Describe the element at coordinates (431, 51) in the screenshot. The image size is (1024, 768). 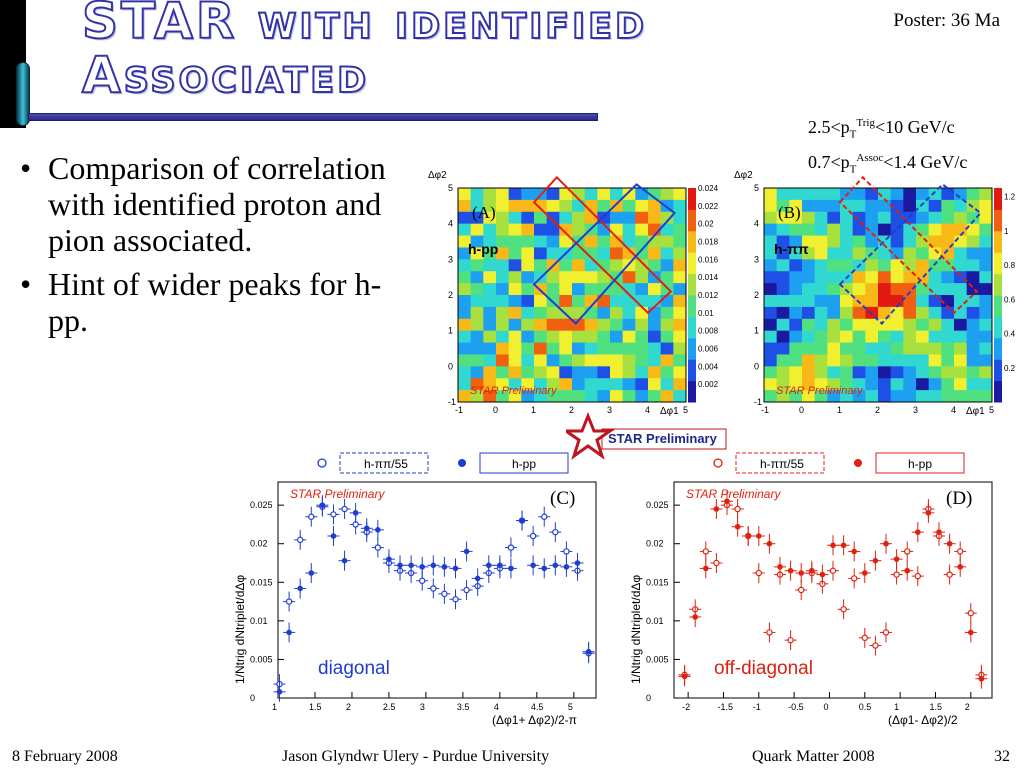
I see `slide-title: STAR with identified Associated` at that location.